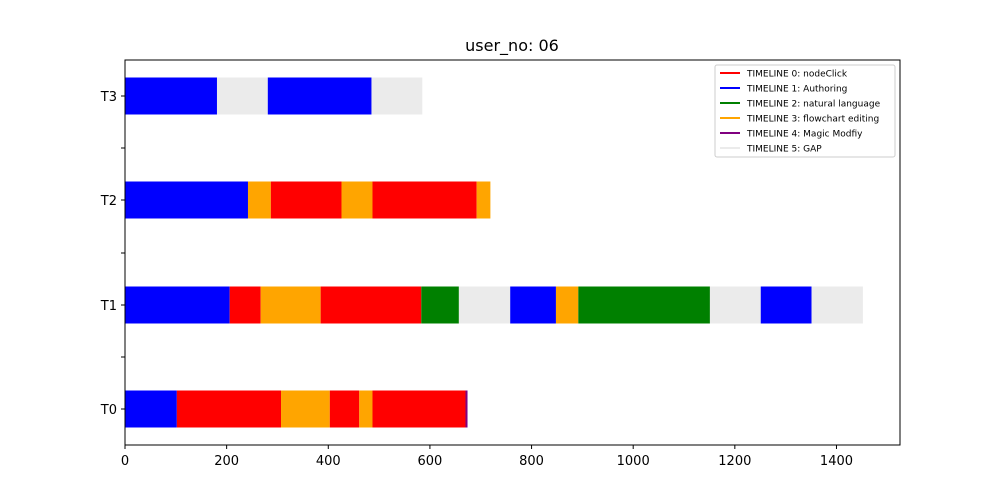 The height and width of the screenshot is (500, 1000). I want to click on y-tick-label: T3, so click(108, 97).